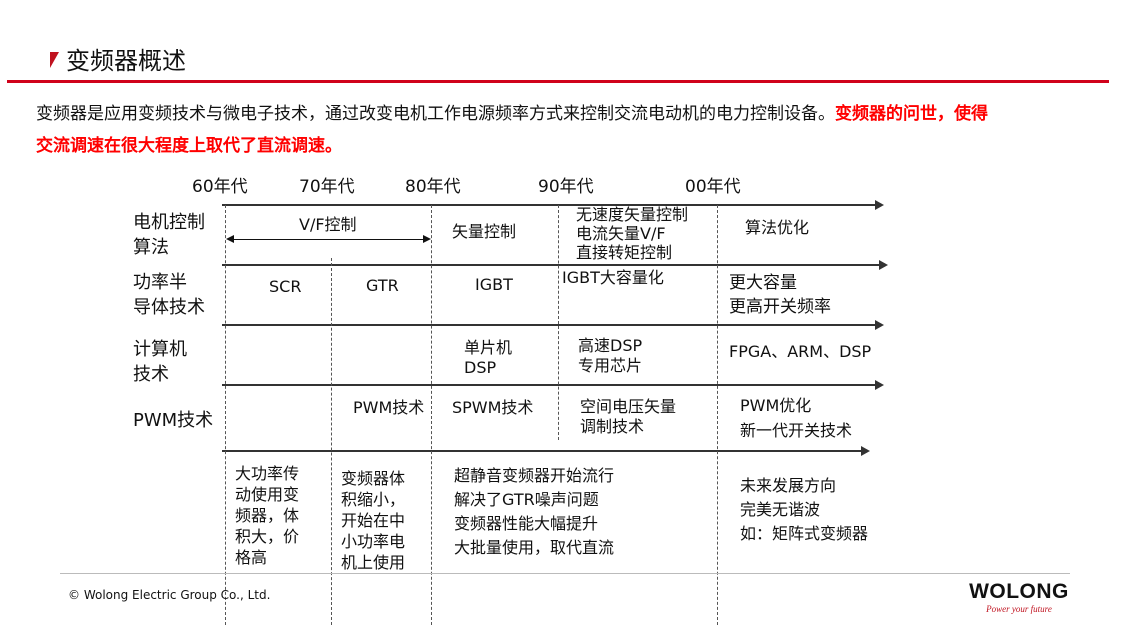  What do you see at coordinates (566, 187) in the screenshot?
I see `era-90: 90年代` at bounding box center [566, 187].